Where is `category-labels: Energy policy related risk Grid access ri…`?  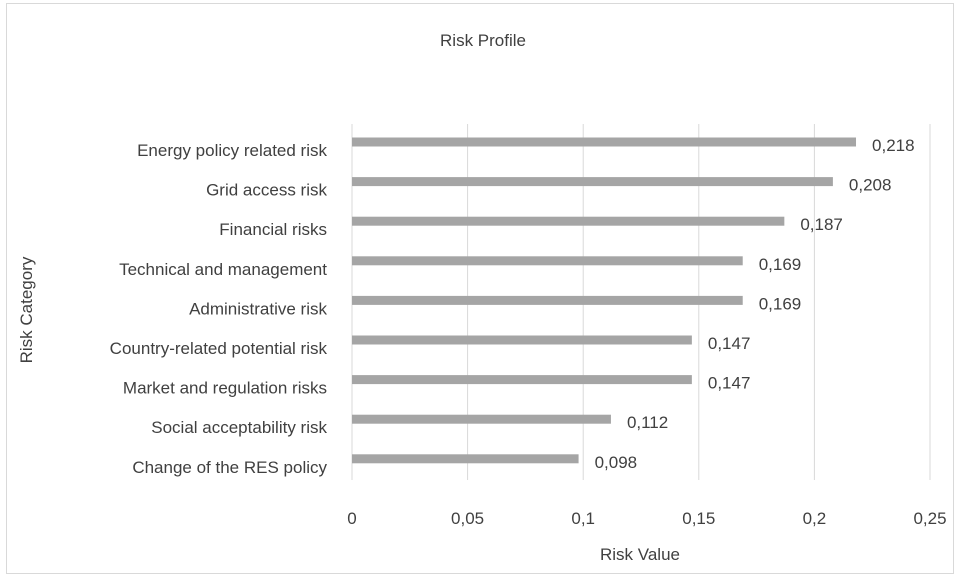
category-labels: Energy policy related risk Grid access ri… is located at coordinates (219, 309).